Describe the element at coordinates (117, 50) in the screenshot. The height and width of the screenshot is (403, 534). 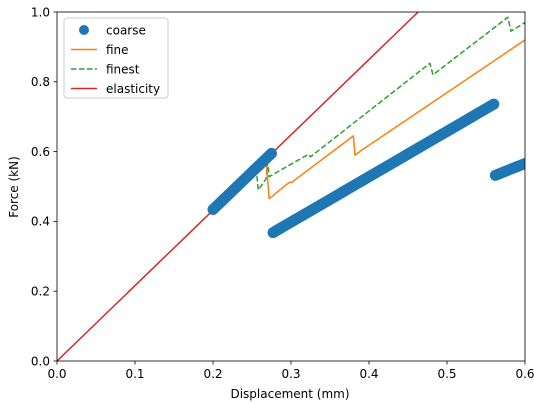
I see `legend-label-fine: fine` at that location.